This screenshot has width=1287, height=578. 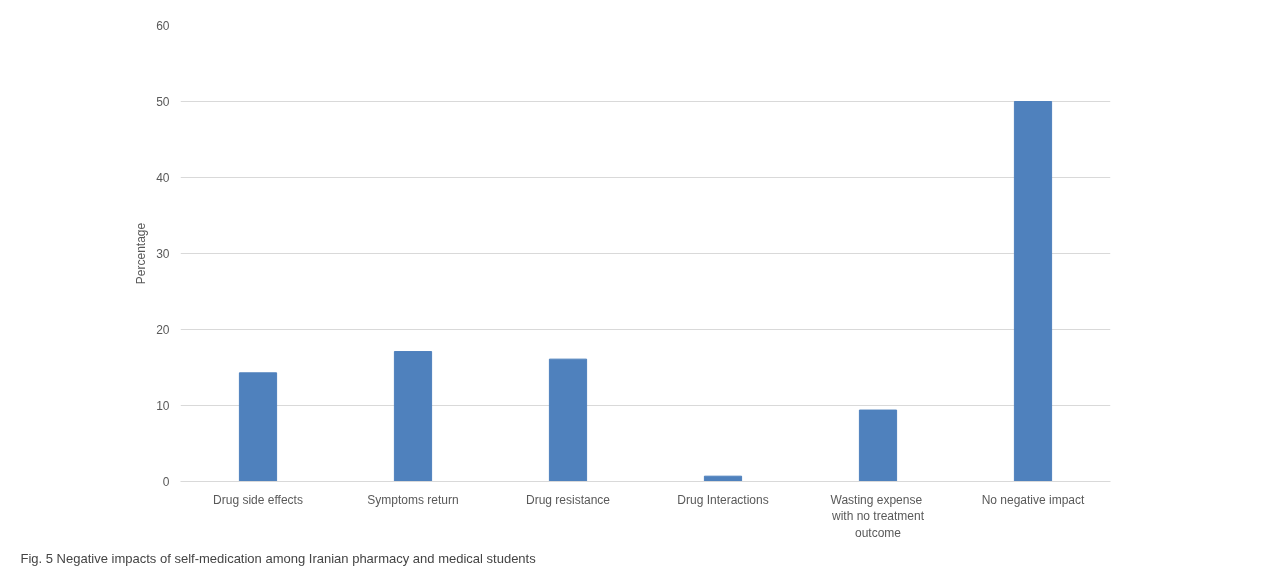 What do you see at coordinates (1033, 499) in the screenshot?
I see `x-tick-label: No negative impact` at bounding box center [1033, 499].